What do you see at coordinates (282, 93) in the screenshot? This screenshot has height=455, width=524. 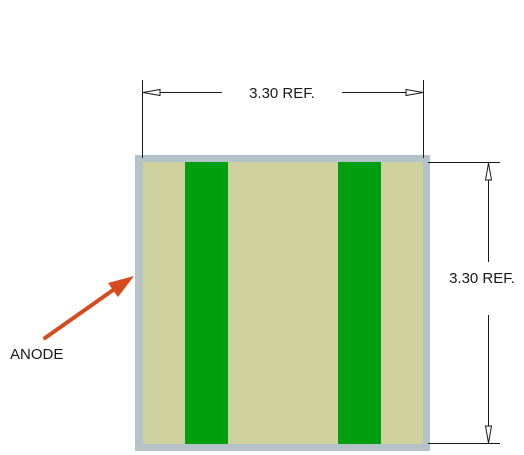 I see `width-dimension-label: 3.30 REF.` at bounding box center [282, 93].